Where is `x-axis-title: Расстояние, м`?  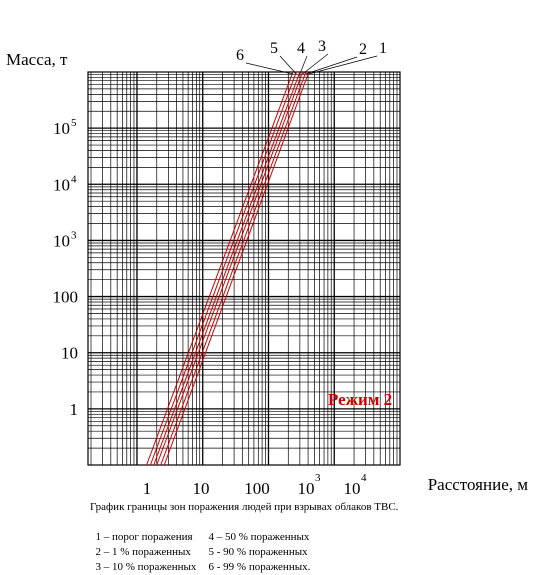 x-axis-title: Расстояние, м is located at coordinates (478, 484).